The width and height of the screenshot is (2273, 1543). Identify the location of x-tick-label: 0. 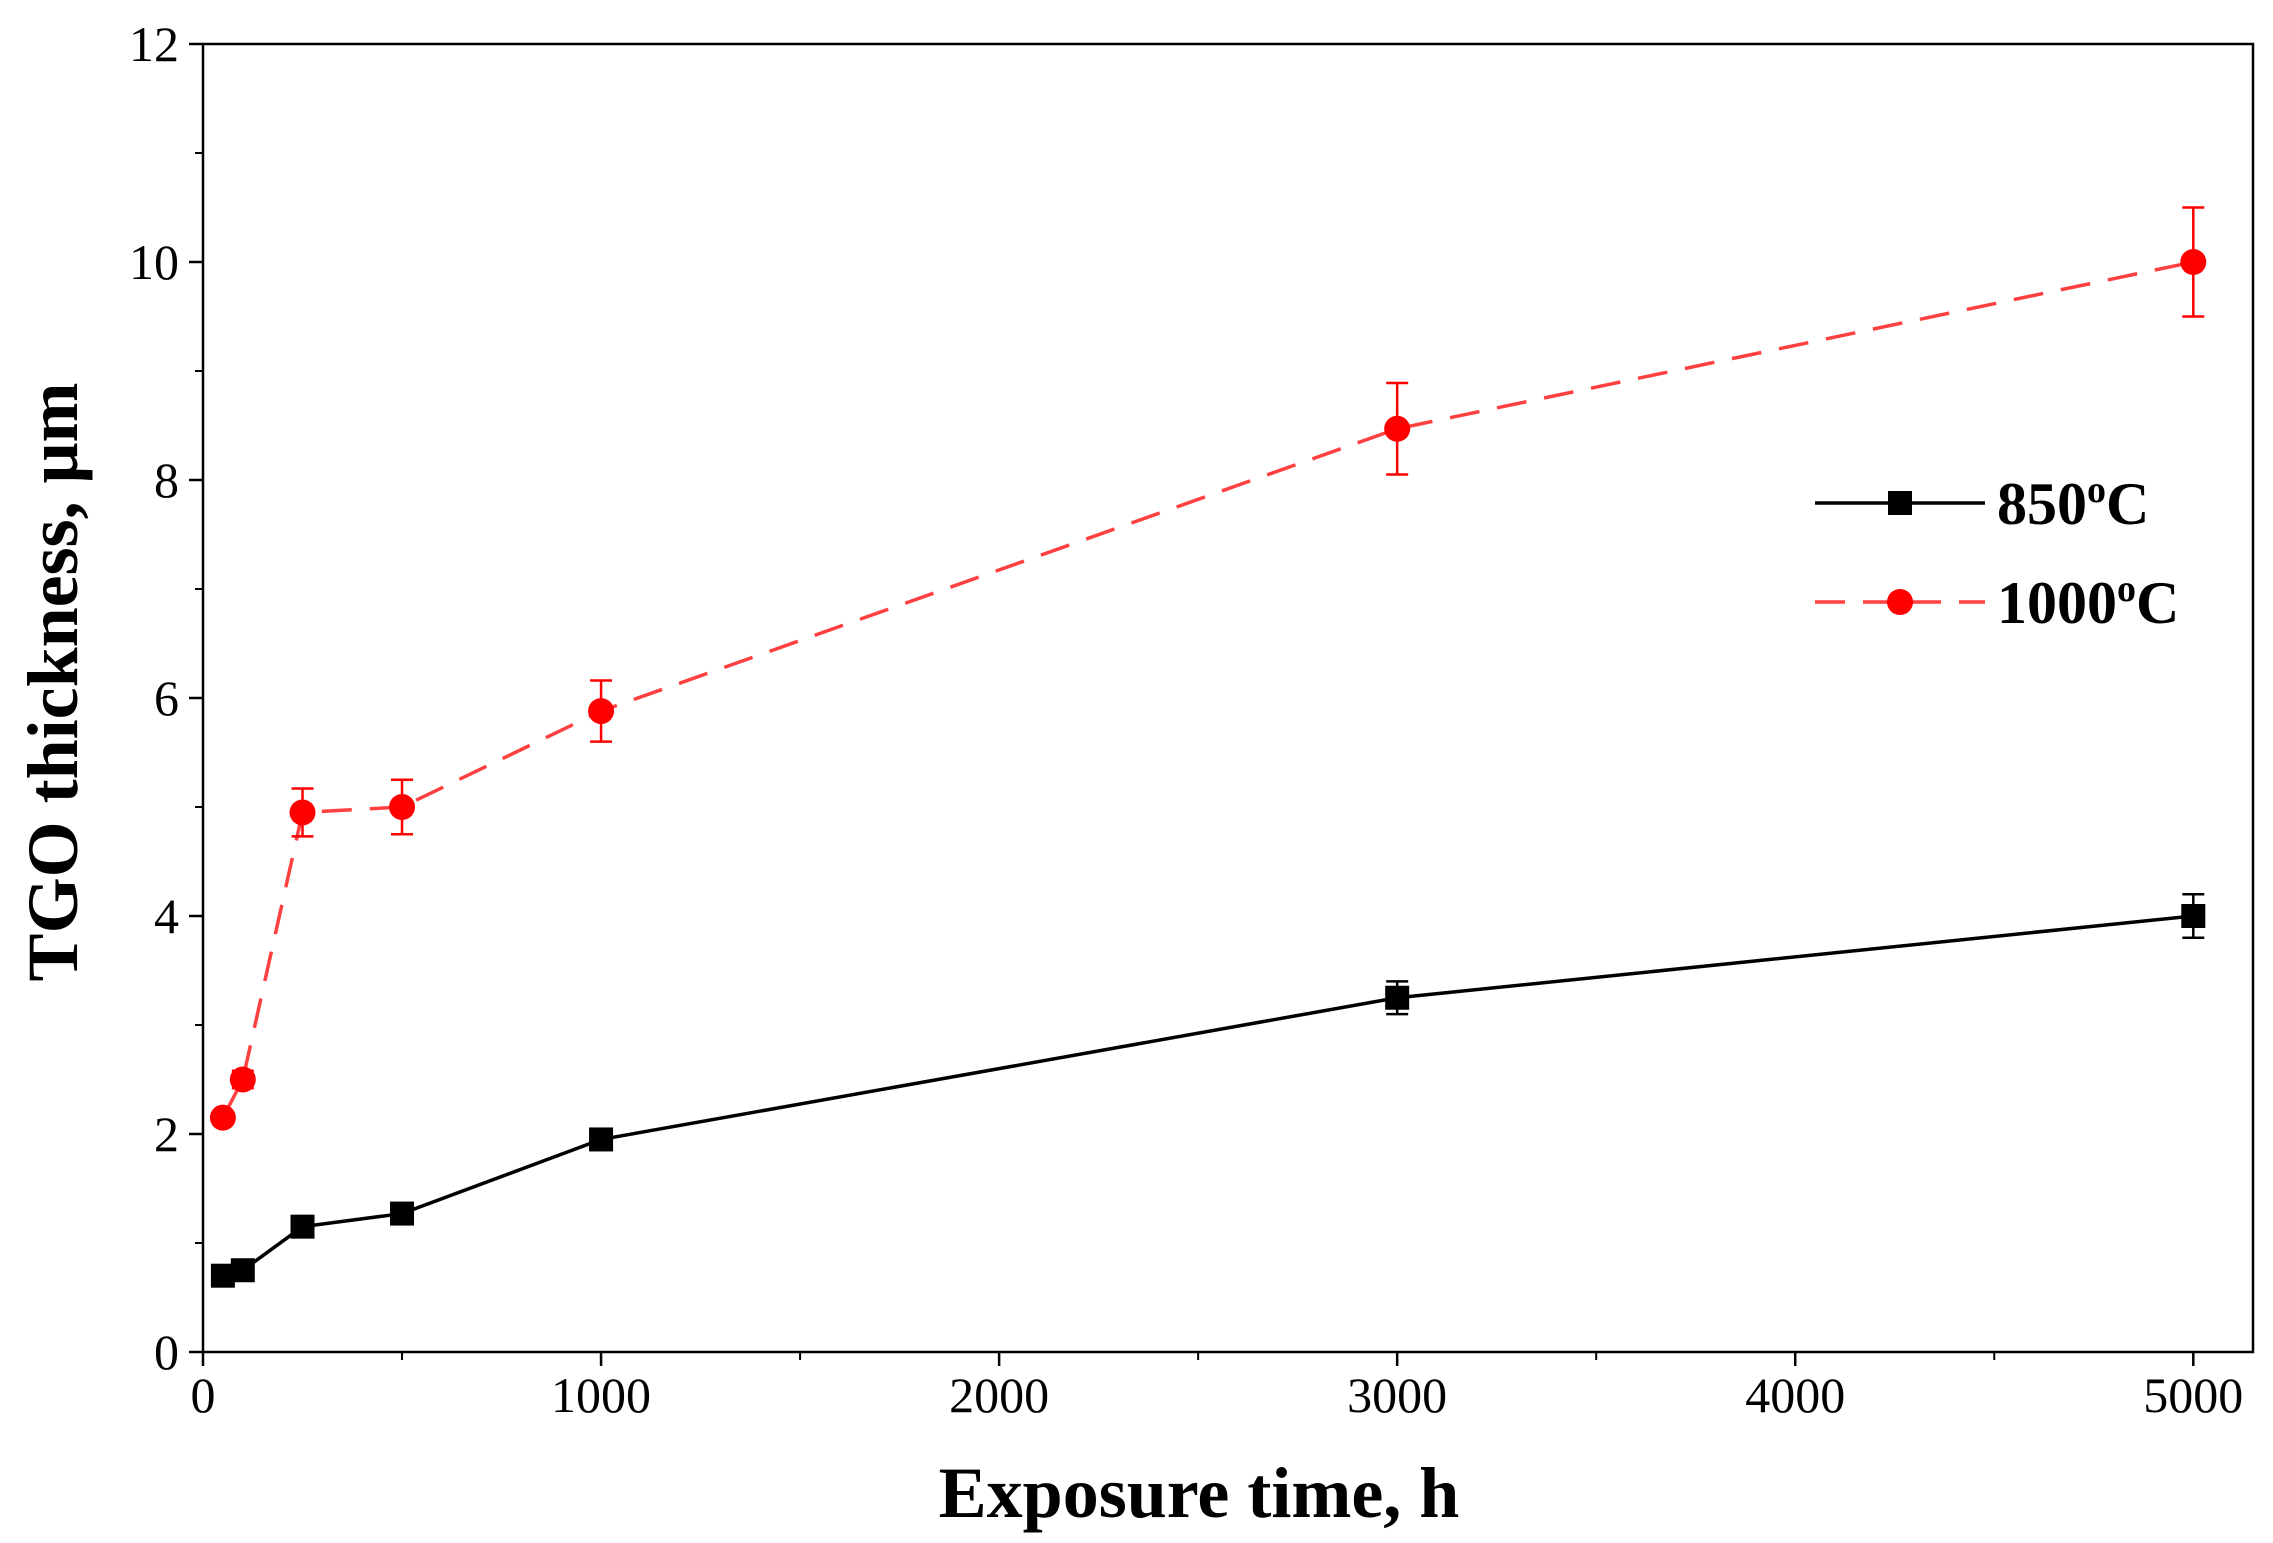
(203, 1395).